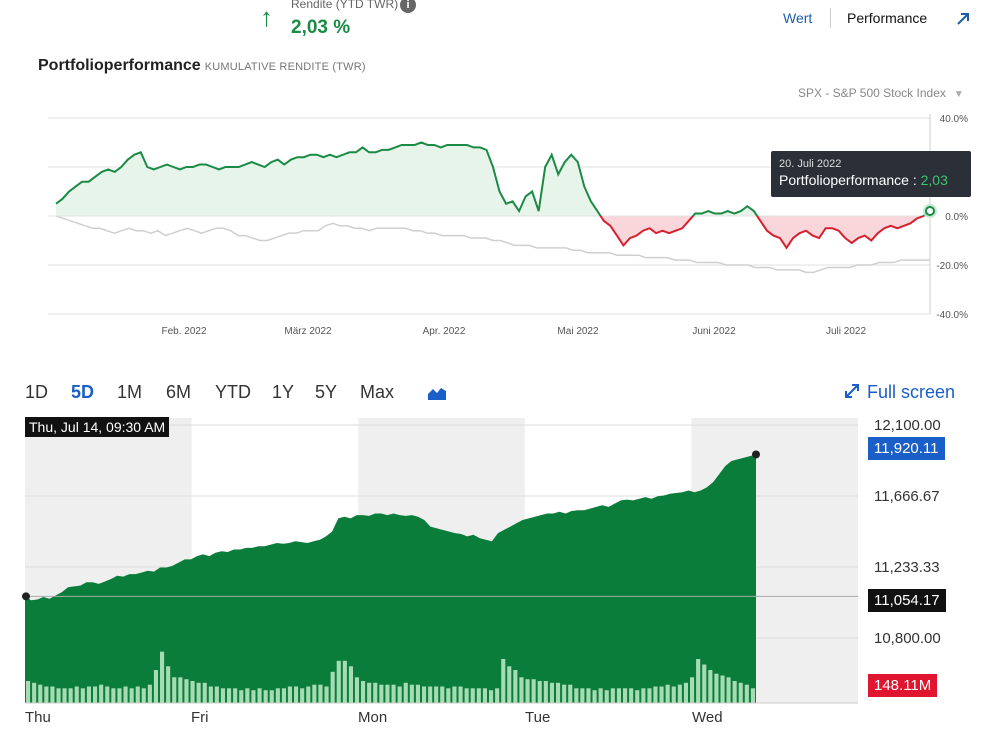 The width and height of the screenshot is (987, 734). I want to click on tooltip-series: Portfolioperformance : 2,03, so click(863, 180).